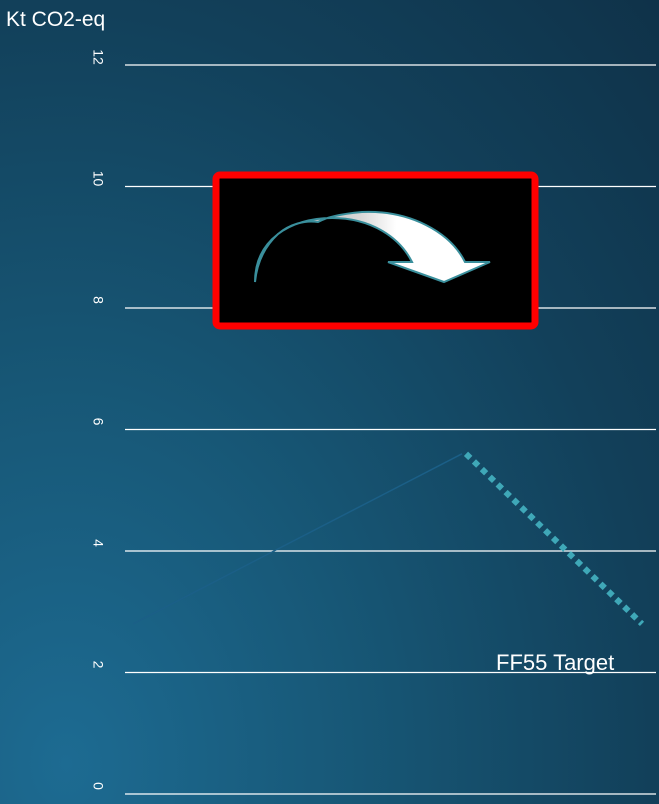 The height and width of the screenshot is (804, 659). I want to click on y-tick-label-6: 6, so click(98, 422).